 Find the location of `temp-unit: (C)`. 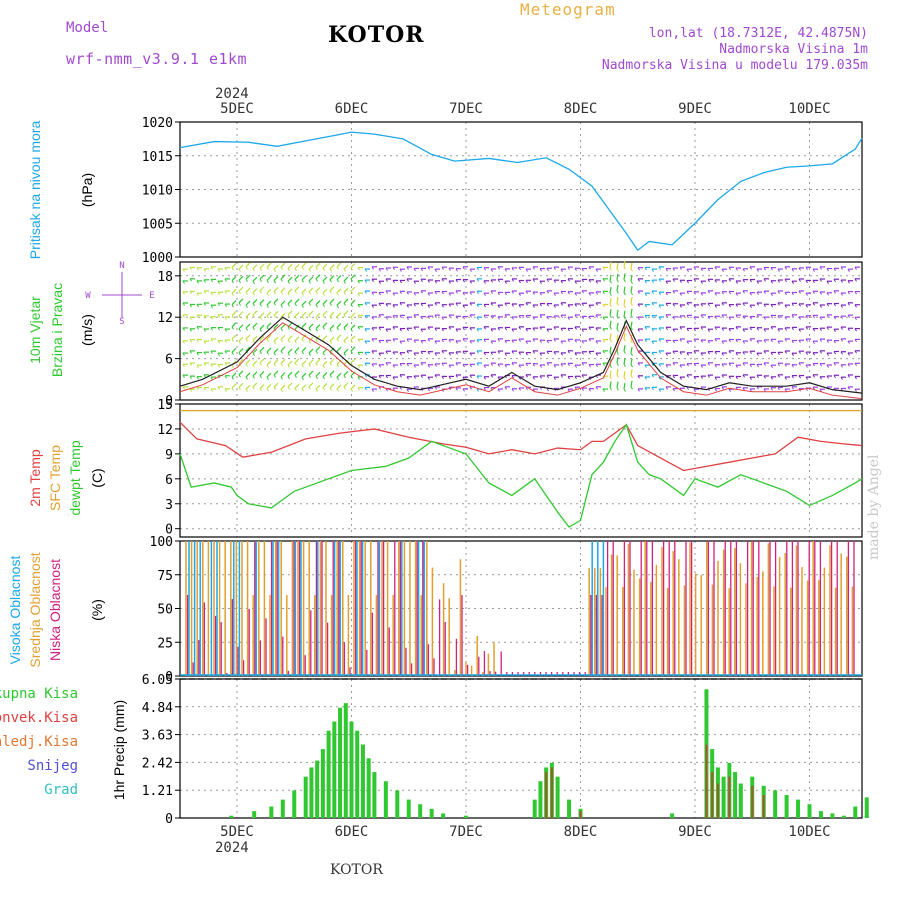

temp-unit: (C) is located at coordinates (97, 477).